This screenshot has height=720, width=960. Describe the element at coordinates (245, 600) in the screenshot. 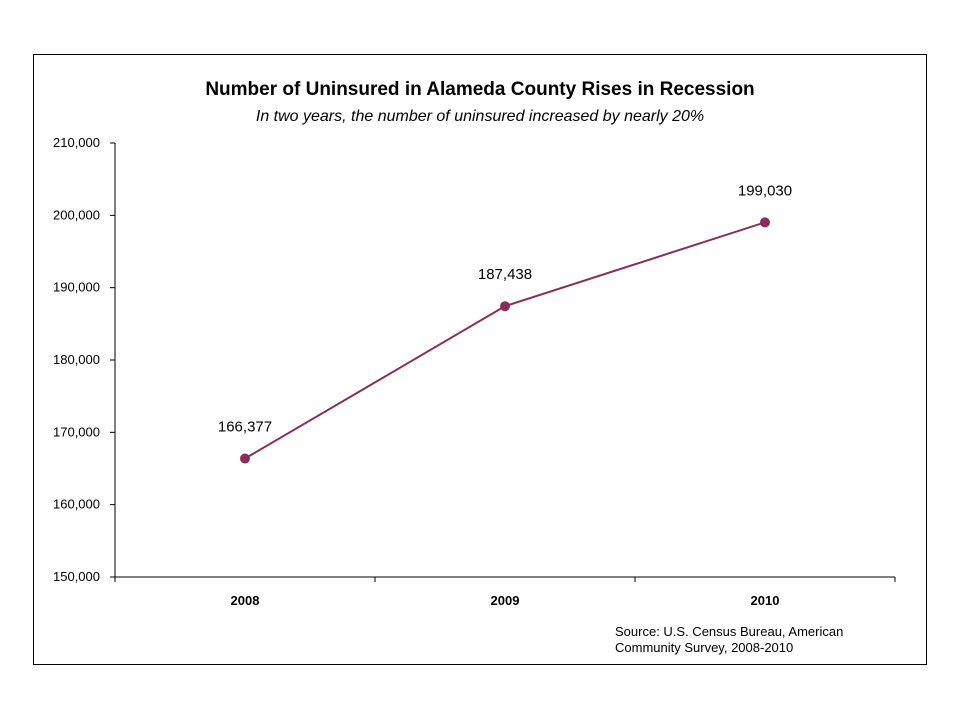

I see `x-tick-label: 2008` at that location.